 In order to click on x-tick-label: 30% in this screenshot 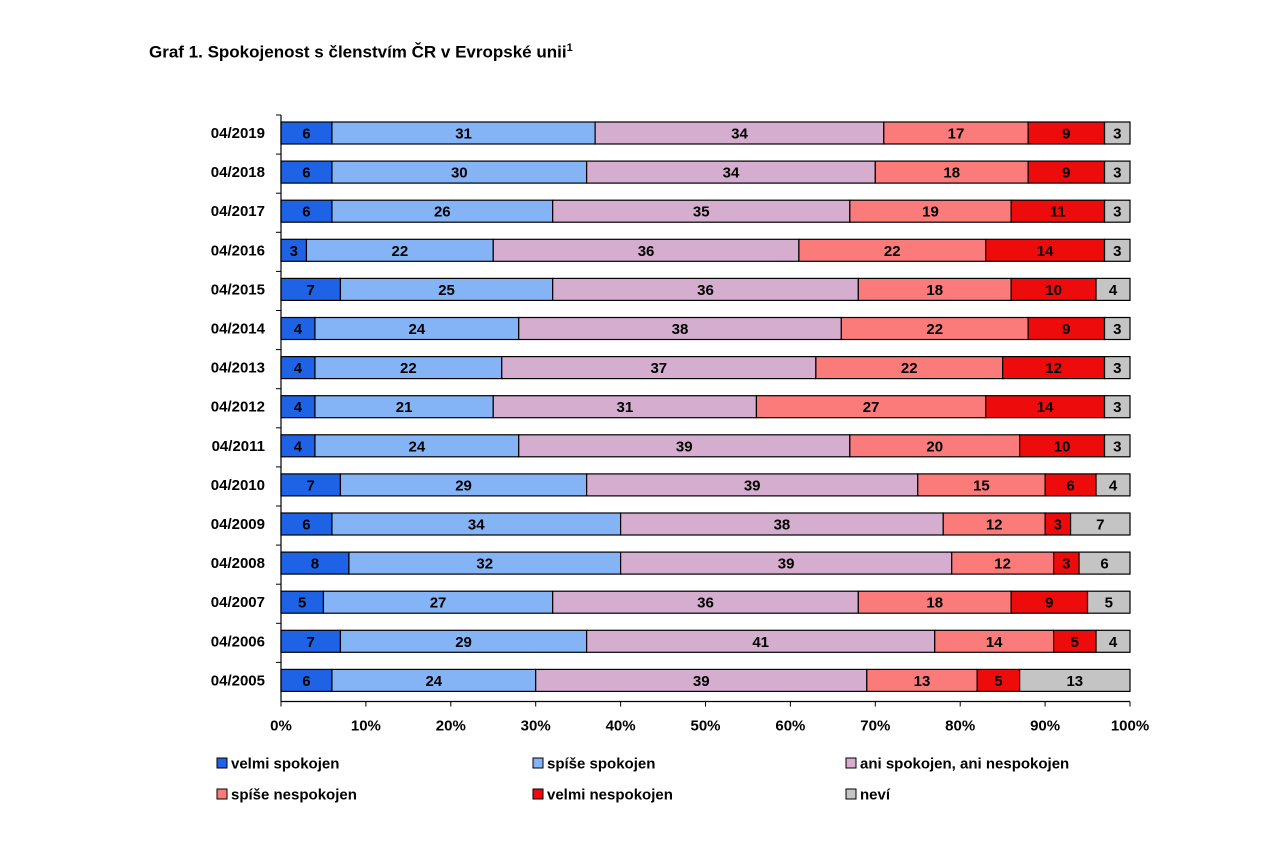, I will do `click(536, 726)`.